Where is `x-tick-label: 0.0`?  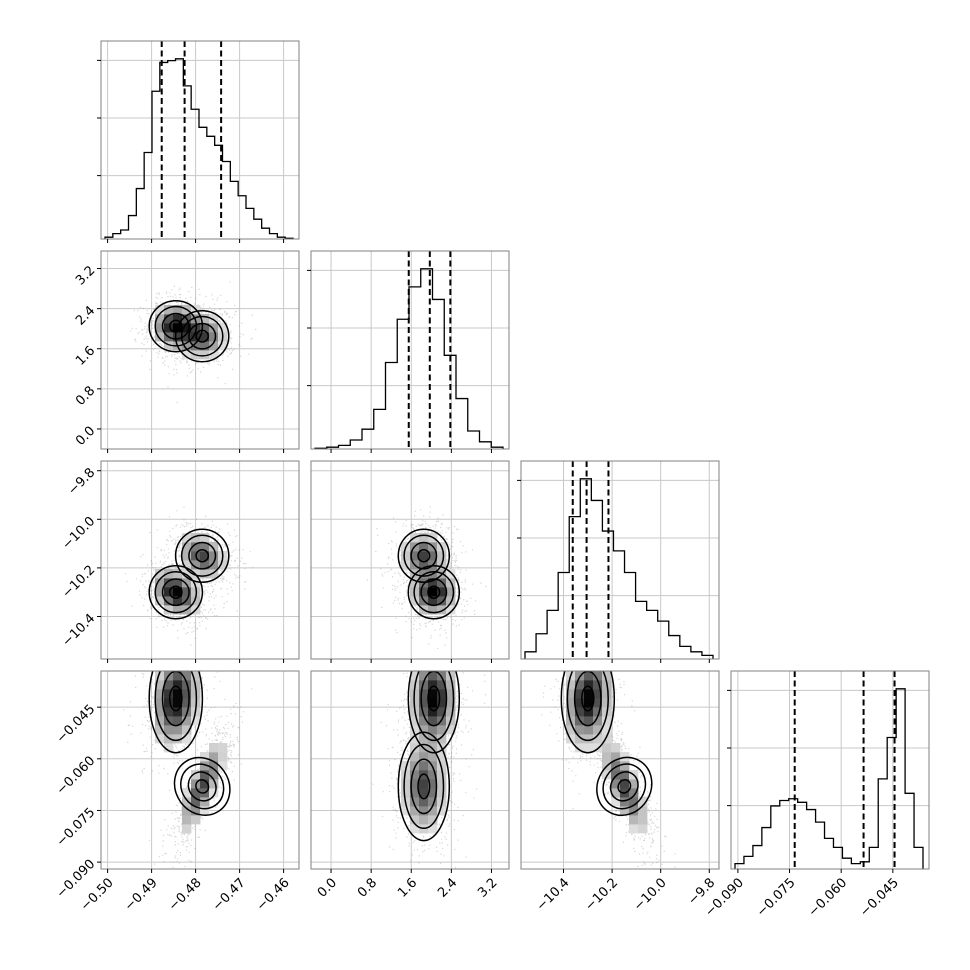
x-tick-label: 0.0 is located at coordinates (327, 887).